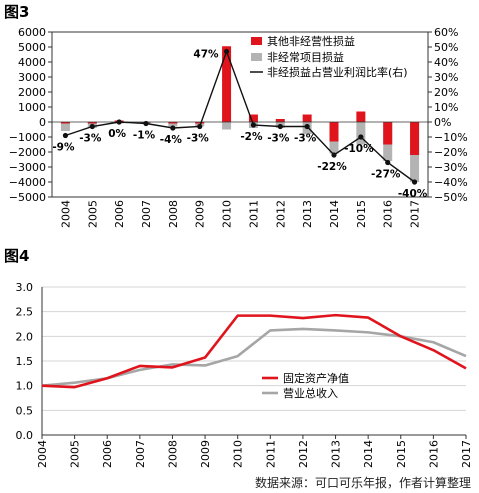 This screenshot has height=493, width=479. I want to click on ratio-data-label: -4%, so click(171, 140).